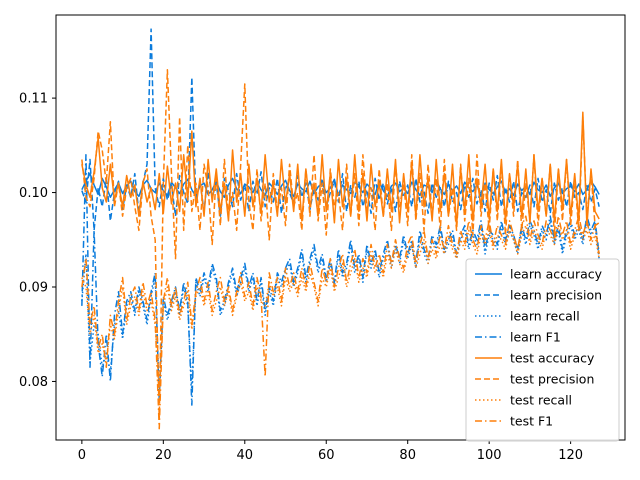  What do you see at coordinates (570, 455) in the screenshot?
I see `x-tick-label: 120` at bounding box center [570, 455].